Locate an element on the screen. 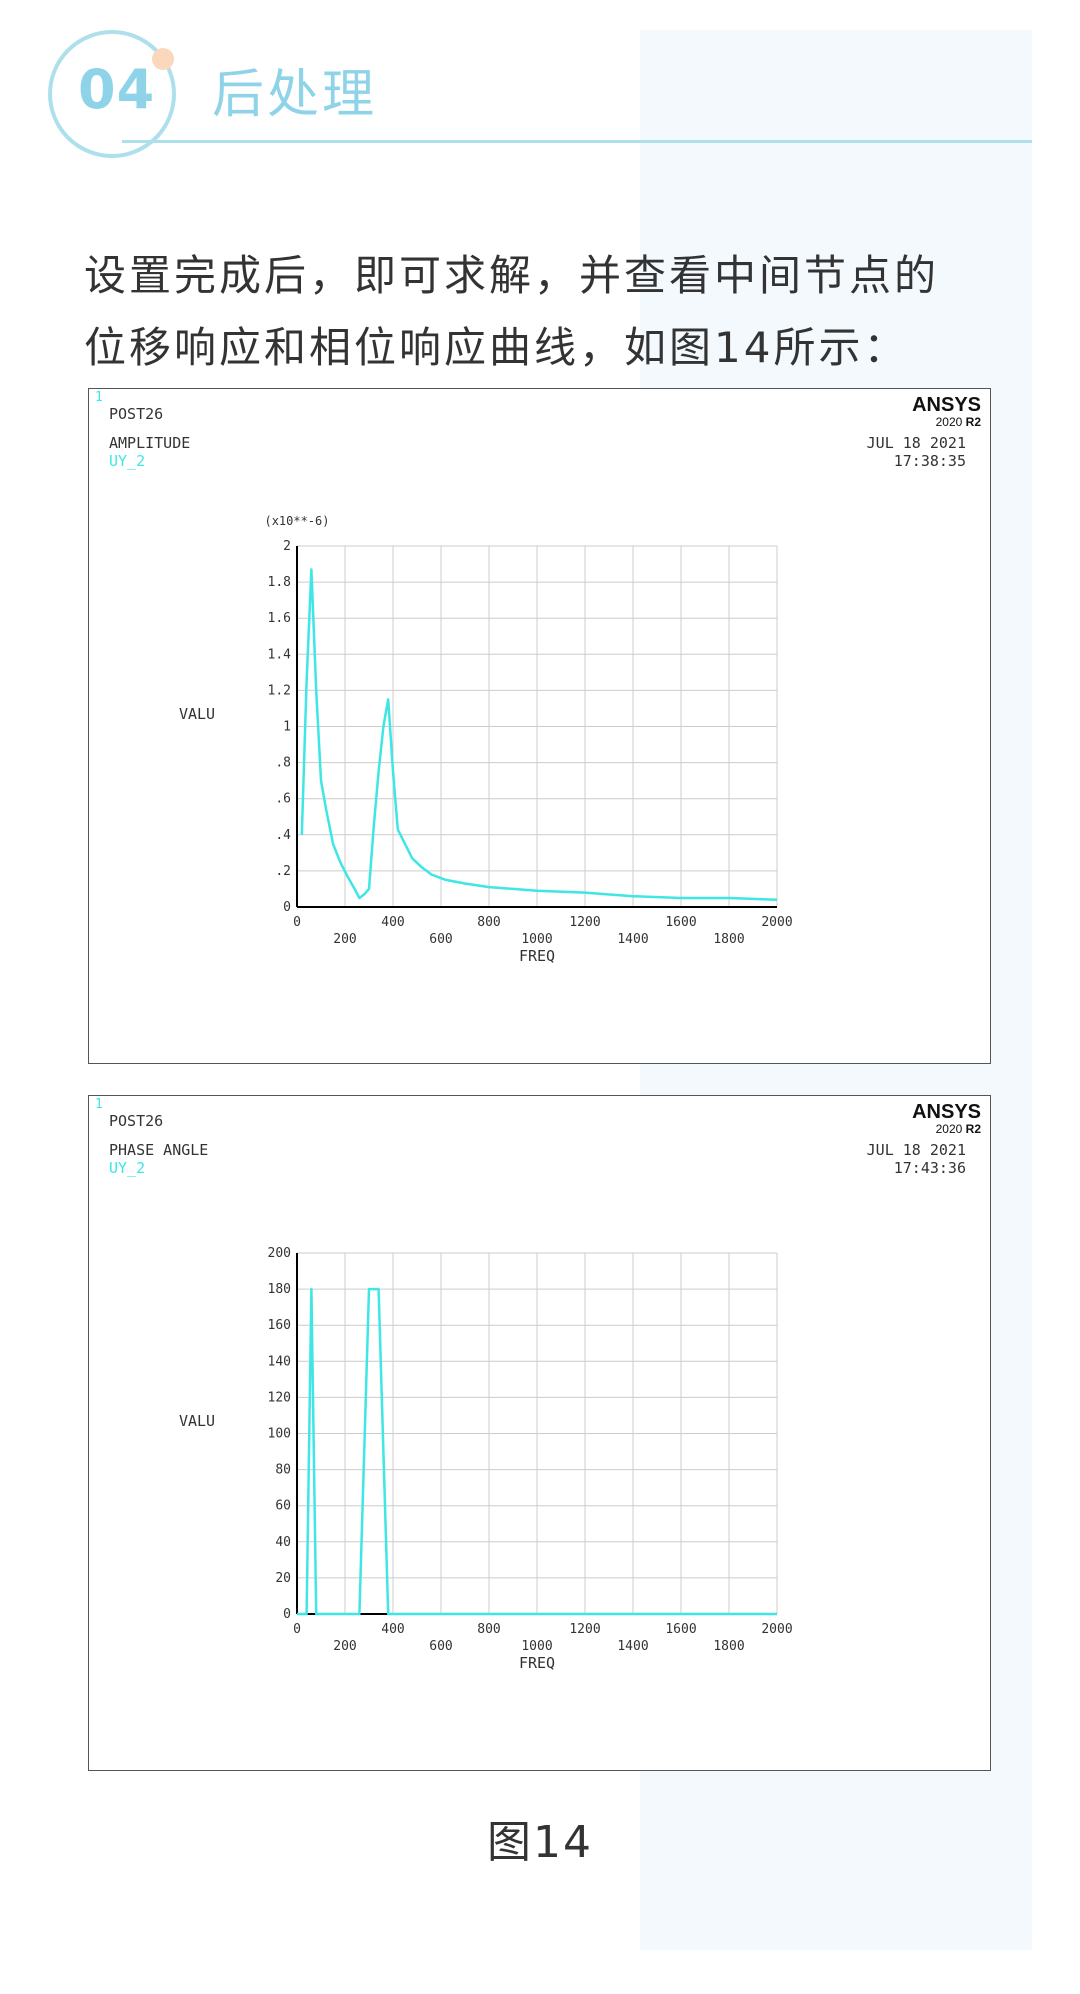  section-number: 04 is located at coordinates (117, 89).